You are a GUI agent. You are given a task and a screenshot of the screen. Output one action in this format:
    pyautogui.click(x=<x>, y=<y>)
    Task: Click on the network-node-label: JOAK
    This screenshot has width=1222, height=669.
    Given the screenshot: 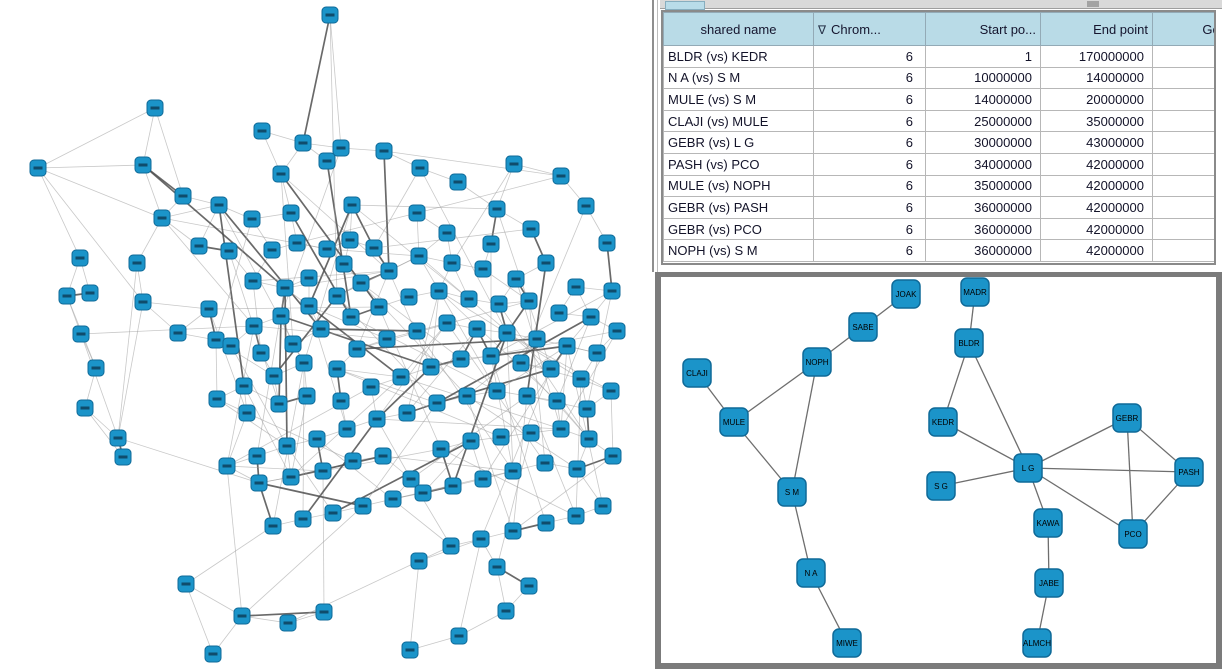 What is the action you would take?
    pyautogui.click(x=907, y=294)
    